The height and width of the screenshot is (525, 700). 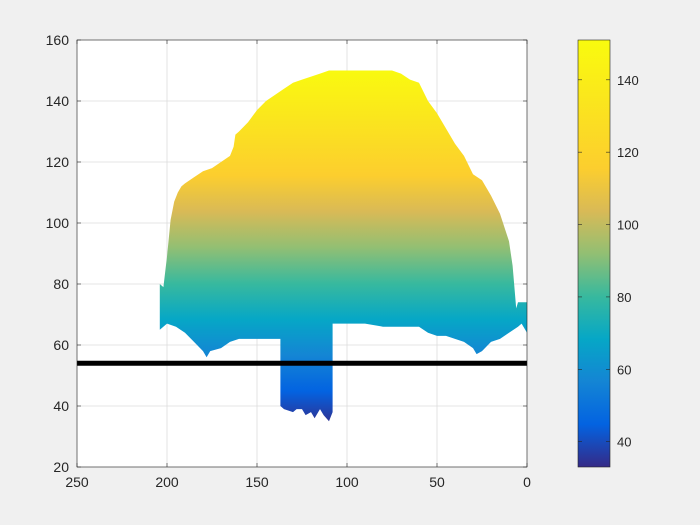 I want to click on colorbar-tick-label: 60, so click(x=624, y=369).